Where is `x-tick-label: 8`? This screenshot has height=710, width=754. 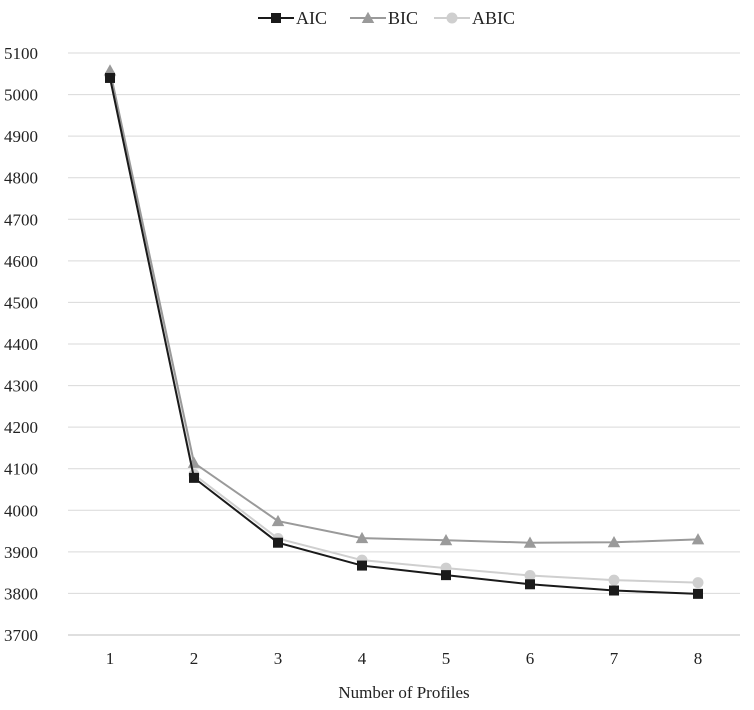 x-tick-label: 8 is located at coordinates (698, 658).